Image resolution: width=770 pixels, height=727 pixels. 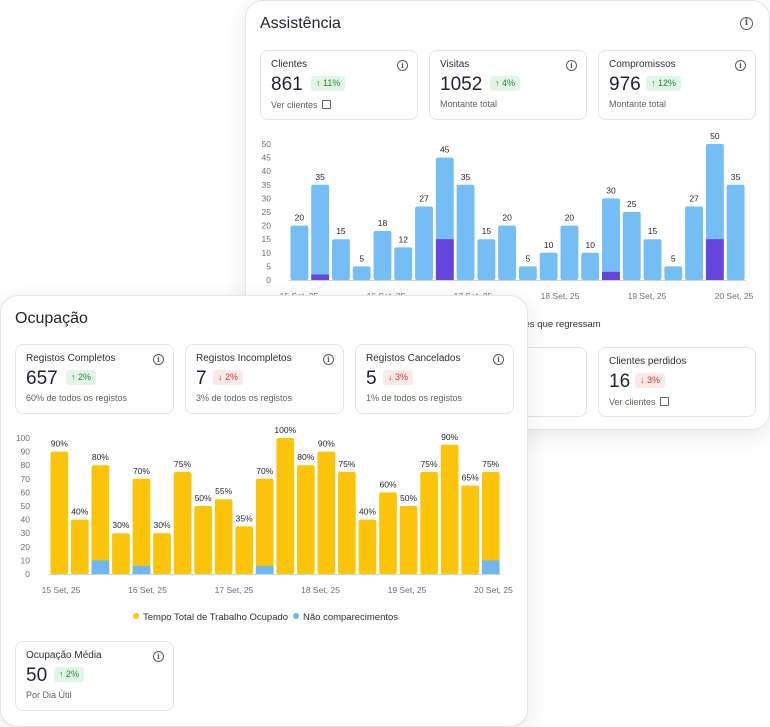 What do you see at coordinates (414, 398) in the screenshot?
I see `card-subtext: 1% de todos os registos` at bounding box center [414, 398].